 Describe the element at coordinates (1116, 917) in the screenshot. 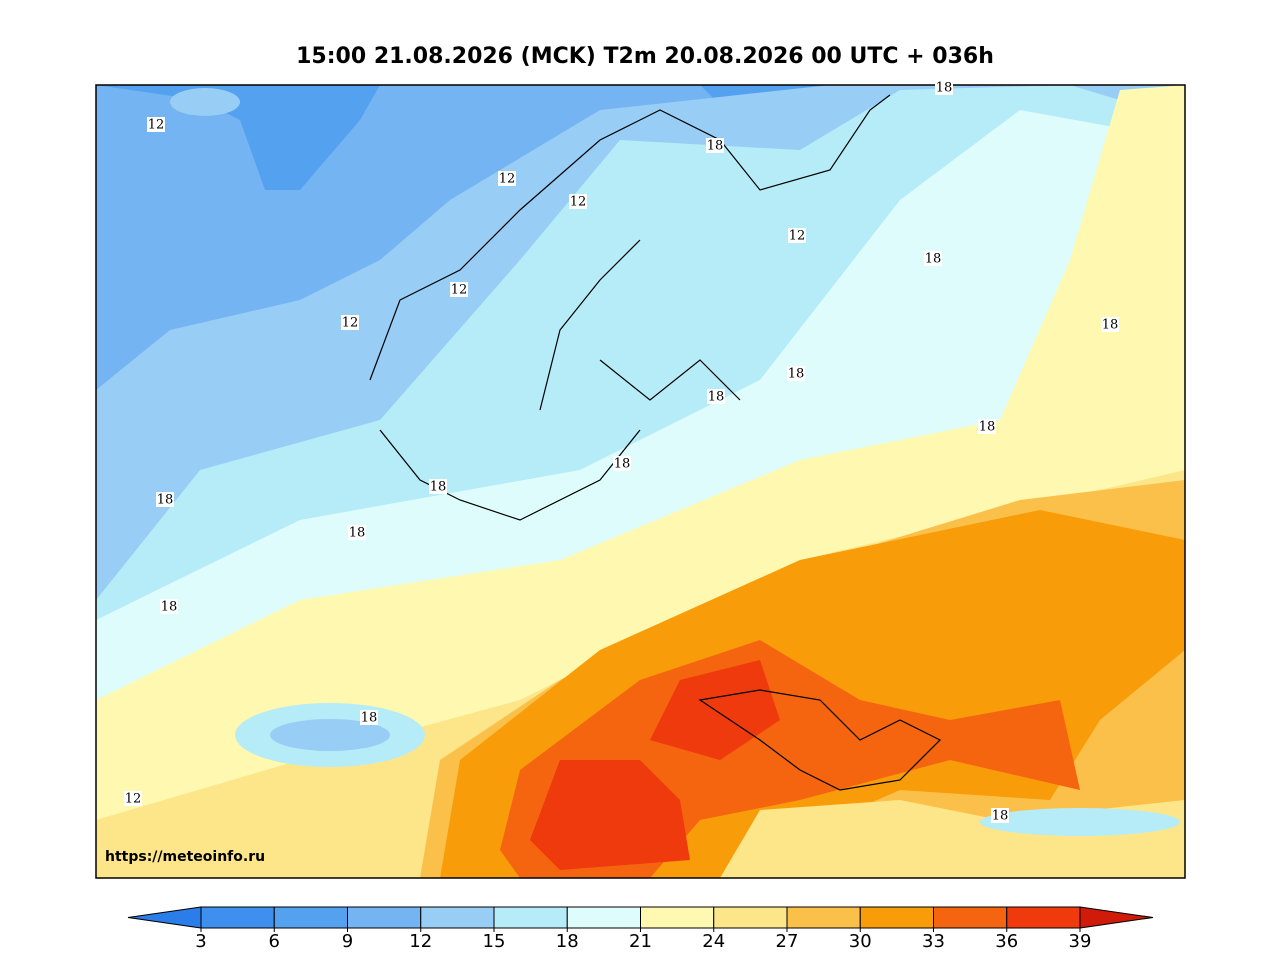

I see `colorbar-extend-high` at that location.